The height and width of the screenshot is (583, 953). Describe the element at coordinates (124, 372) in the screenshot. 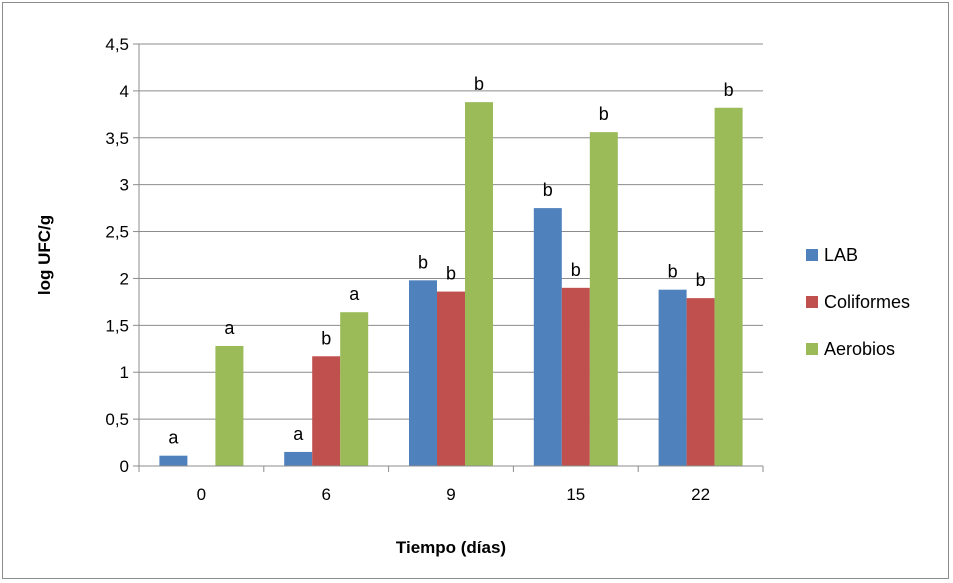

I see `y-tick-label: 1` at that location.